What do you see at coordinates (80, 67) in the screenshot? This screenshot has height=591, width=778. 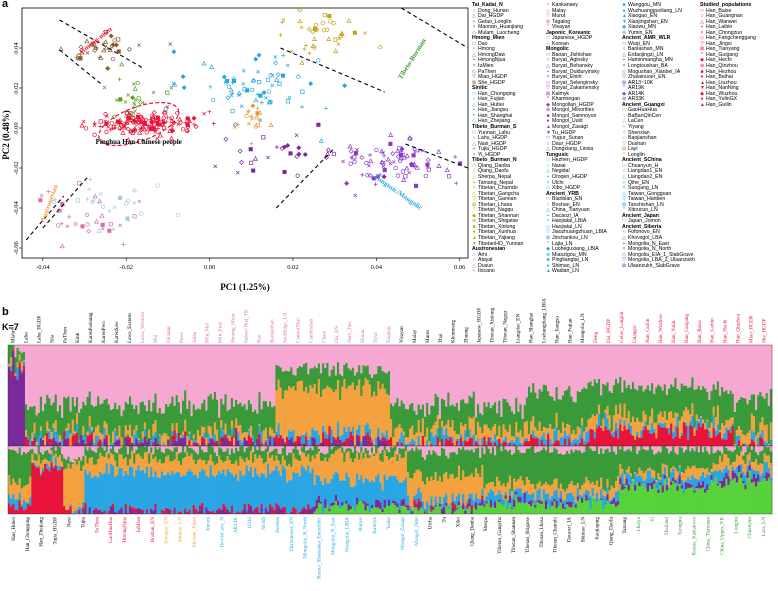 I see `cluster-guide-line` at bounding box center [80, 67].